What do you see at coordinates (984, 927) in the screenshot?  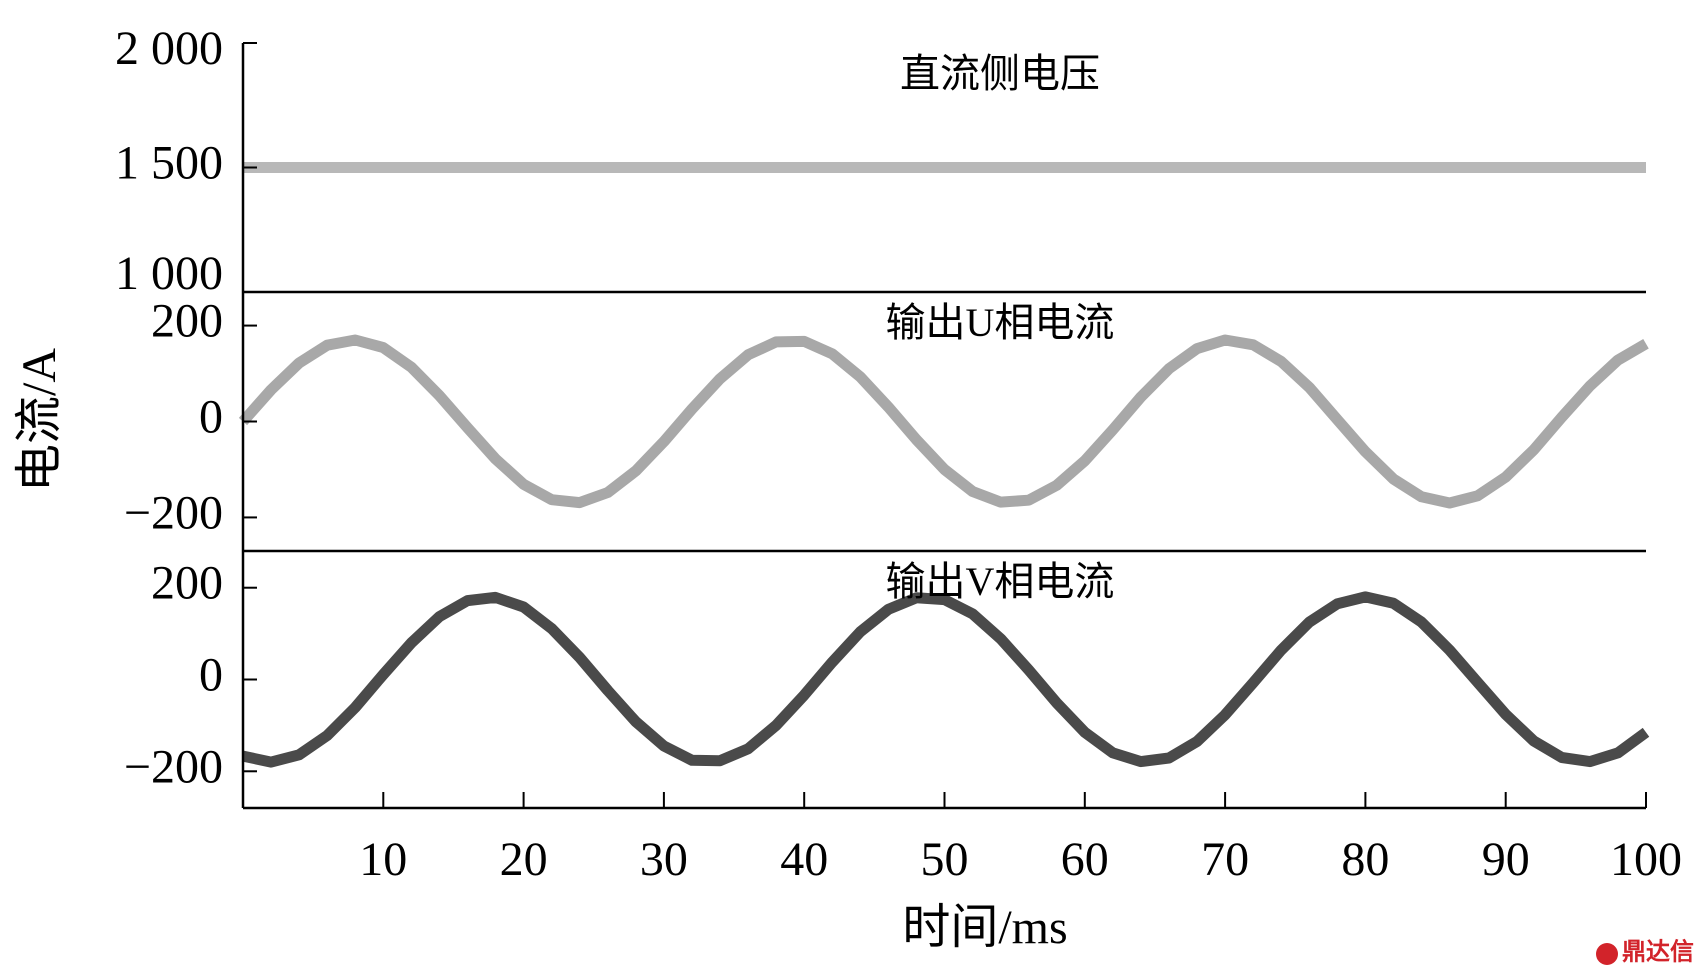 I see `x-axis-label: 时间/ms` at bounding box center [984, 927].